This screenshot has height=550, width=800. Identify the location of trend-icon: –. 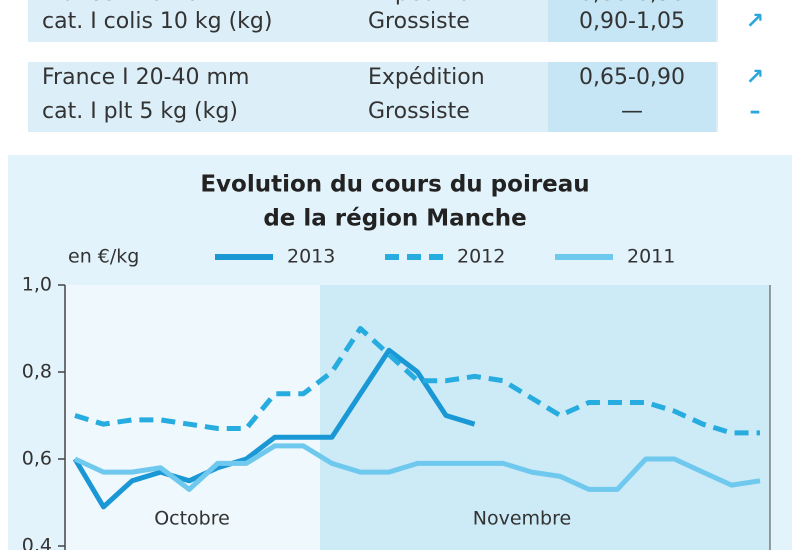
(755, 111).